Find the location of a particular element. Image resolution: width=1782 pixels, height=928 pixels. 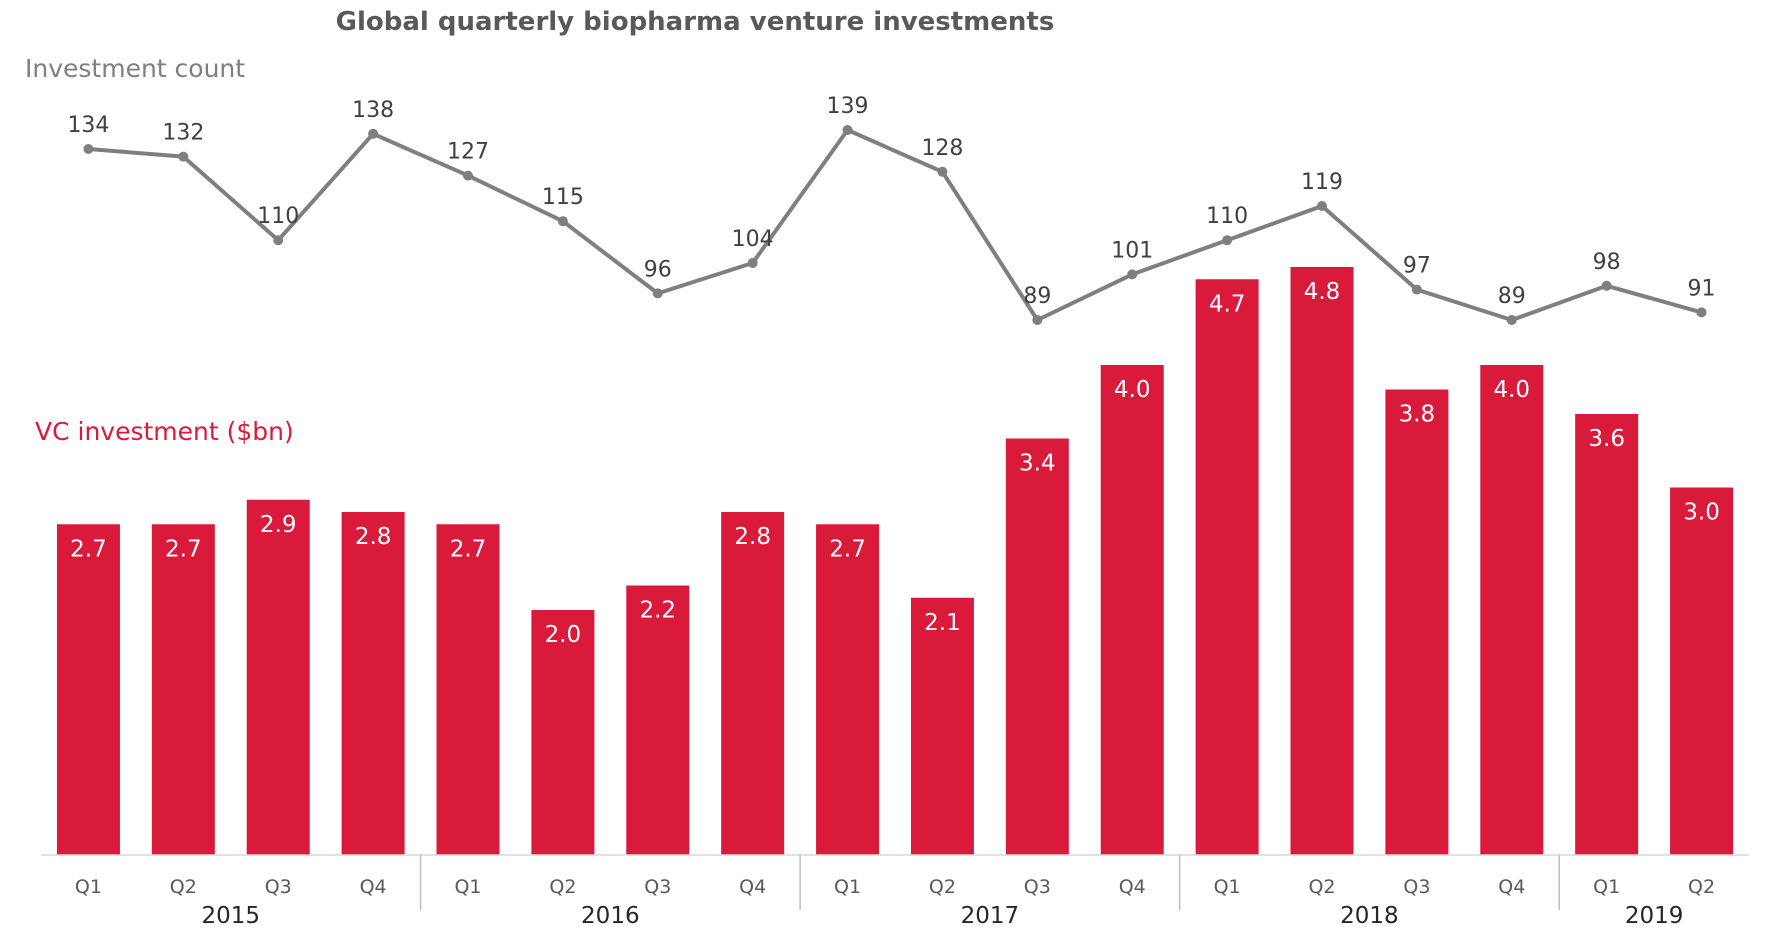

bar-value-label-14: 4.8 is located at coordinates (1322, 292).